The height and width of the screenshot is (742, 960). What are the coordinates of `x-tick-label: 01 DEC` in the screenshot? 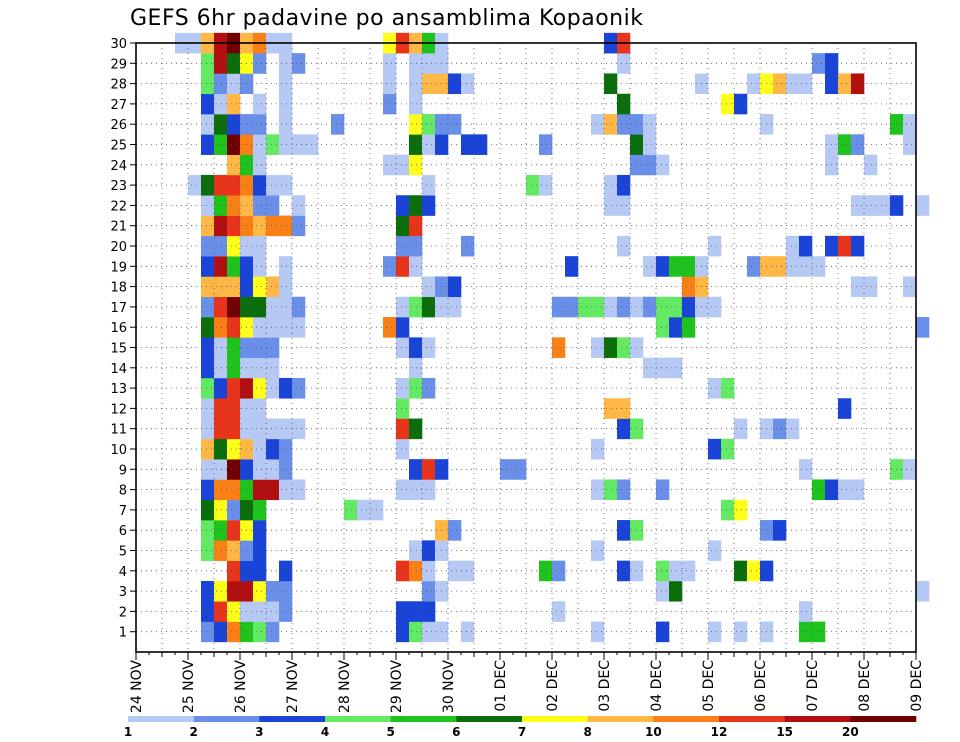 It's located at (501, 686).